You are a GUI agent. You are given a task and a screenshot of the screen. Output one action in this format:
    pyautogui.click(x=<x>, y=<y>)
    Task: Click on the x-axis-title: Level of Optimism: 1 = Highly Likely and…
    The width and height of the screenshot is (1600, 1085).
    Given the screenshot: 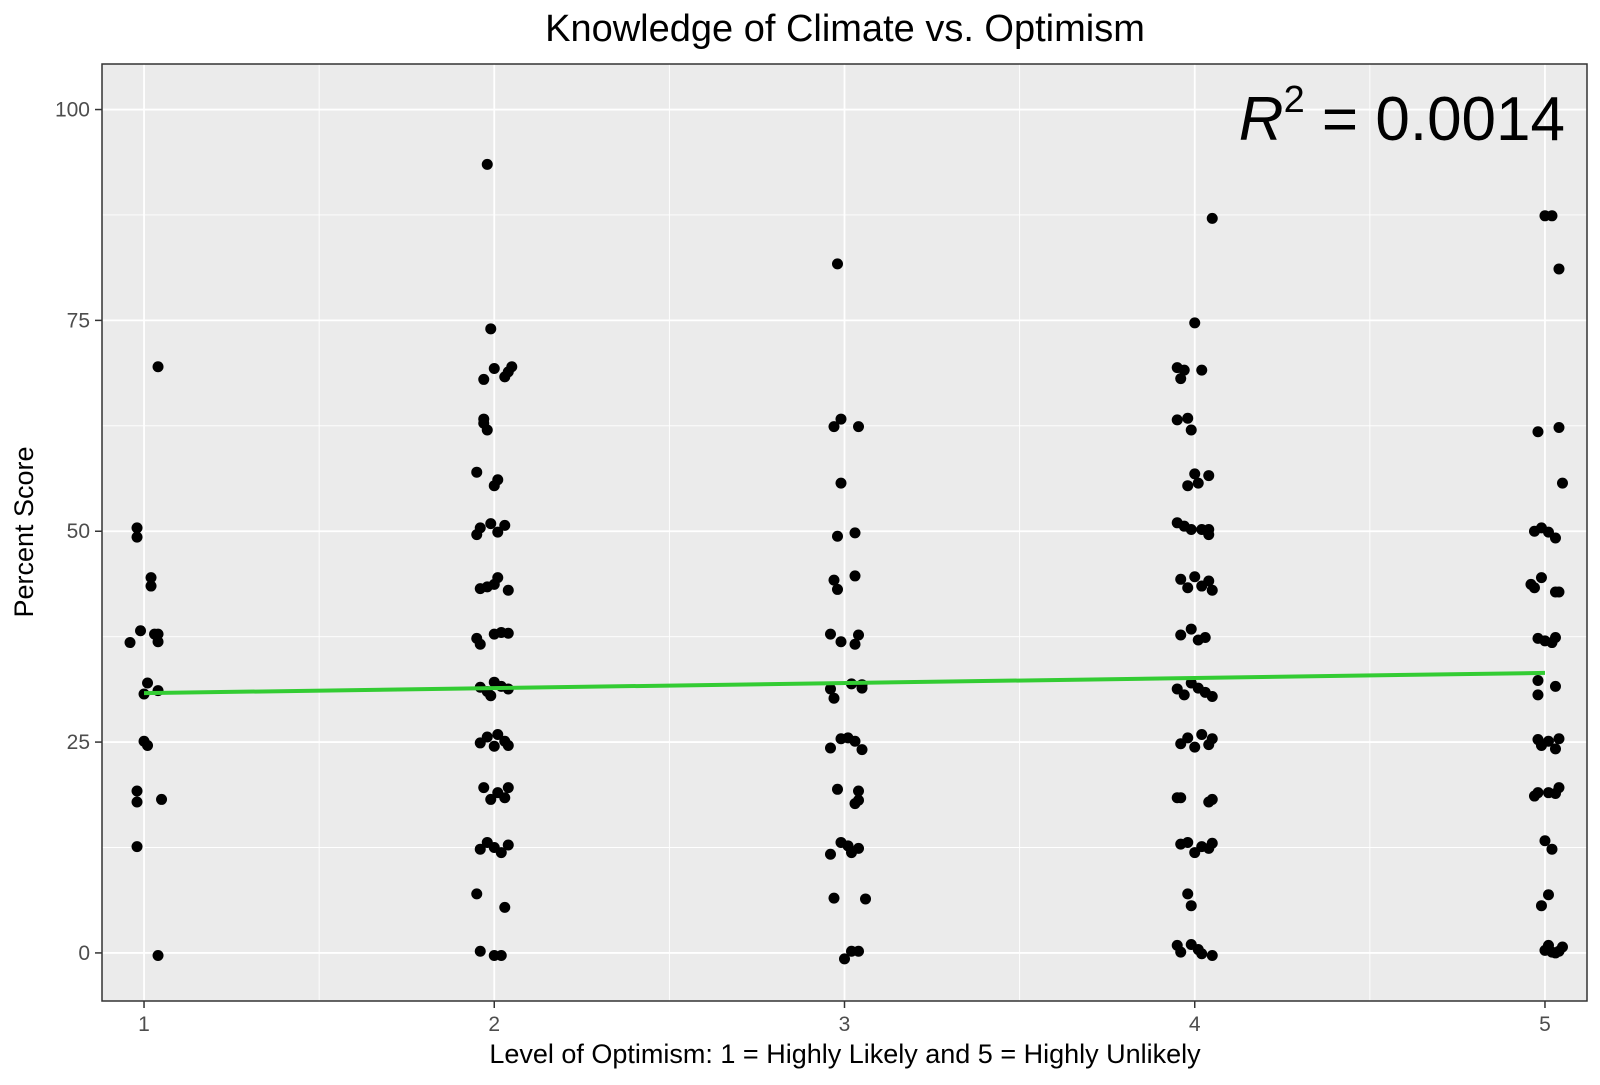 What is the action you would take?
    pyautogui.click(x=845, y=1054)
    